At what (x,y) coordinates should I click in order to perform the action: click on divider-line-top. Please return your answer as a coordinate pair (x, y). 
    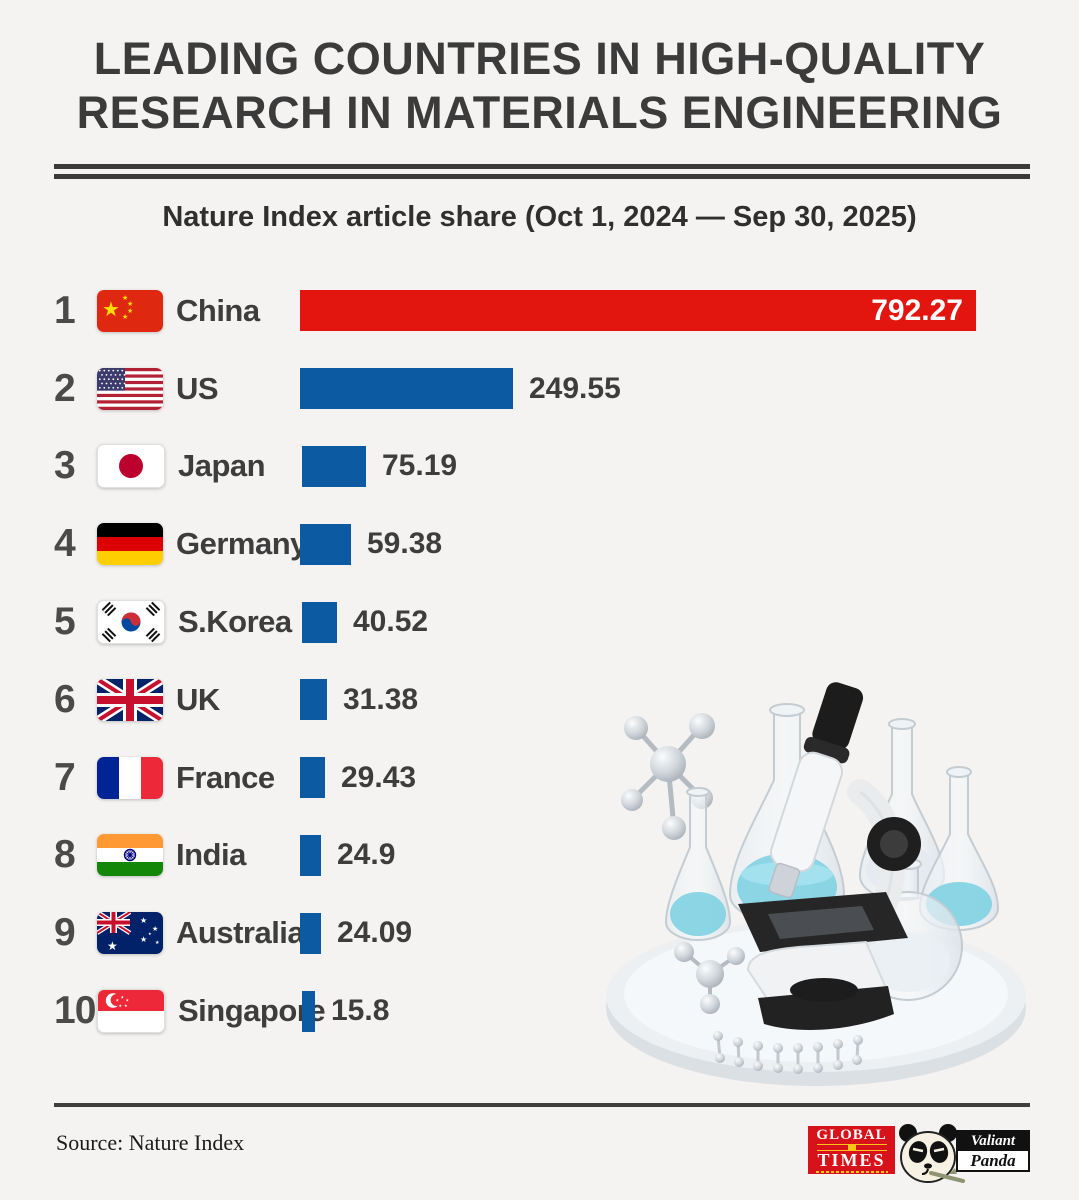
    Looking at the image, I should click on (542, 166).